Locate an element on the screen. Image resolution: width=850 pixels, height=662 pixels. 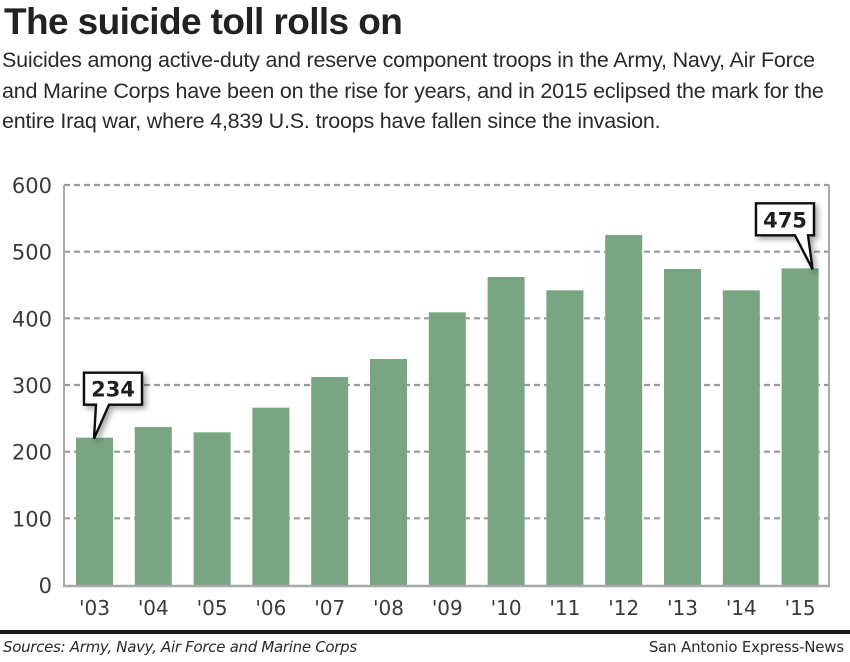
callout-label: 475 is located at coordinates (785, 220).